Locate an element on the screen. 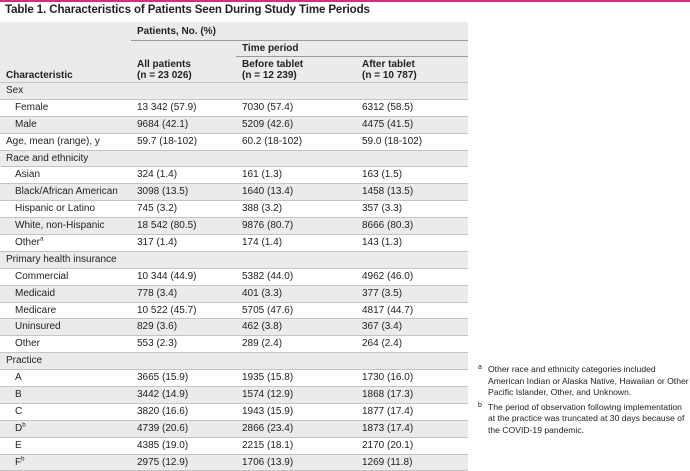  cell-all: 13 342 (57.9) is located at coordinates (167, 107).